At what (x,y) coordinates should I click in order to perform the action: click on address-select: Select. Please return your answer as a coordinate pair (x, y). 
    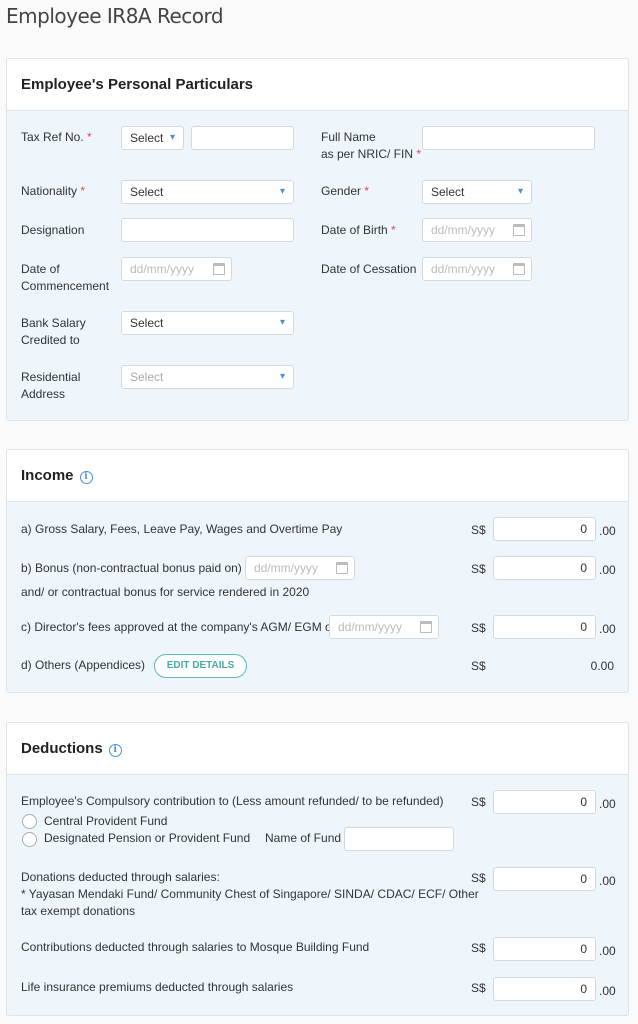
    Looking at the image, I should click on (207, 377).